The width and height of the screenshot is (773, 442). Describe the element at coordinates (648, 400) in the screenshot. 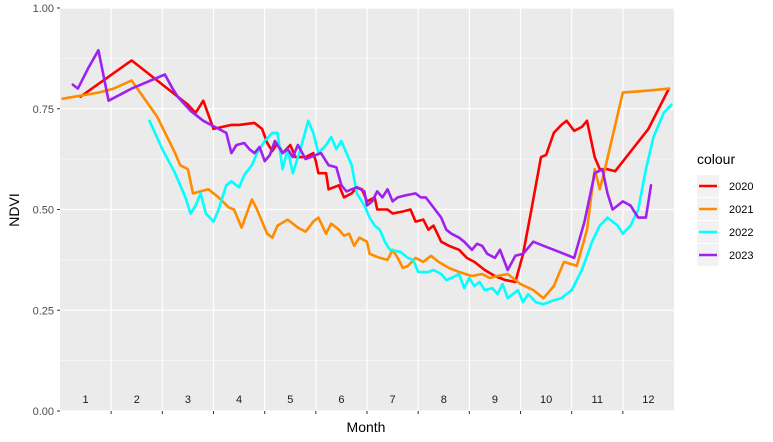

I see `x-tick-label: 12` at that location.